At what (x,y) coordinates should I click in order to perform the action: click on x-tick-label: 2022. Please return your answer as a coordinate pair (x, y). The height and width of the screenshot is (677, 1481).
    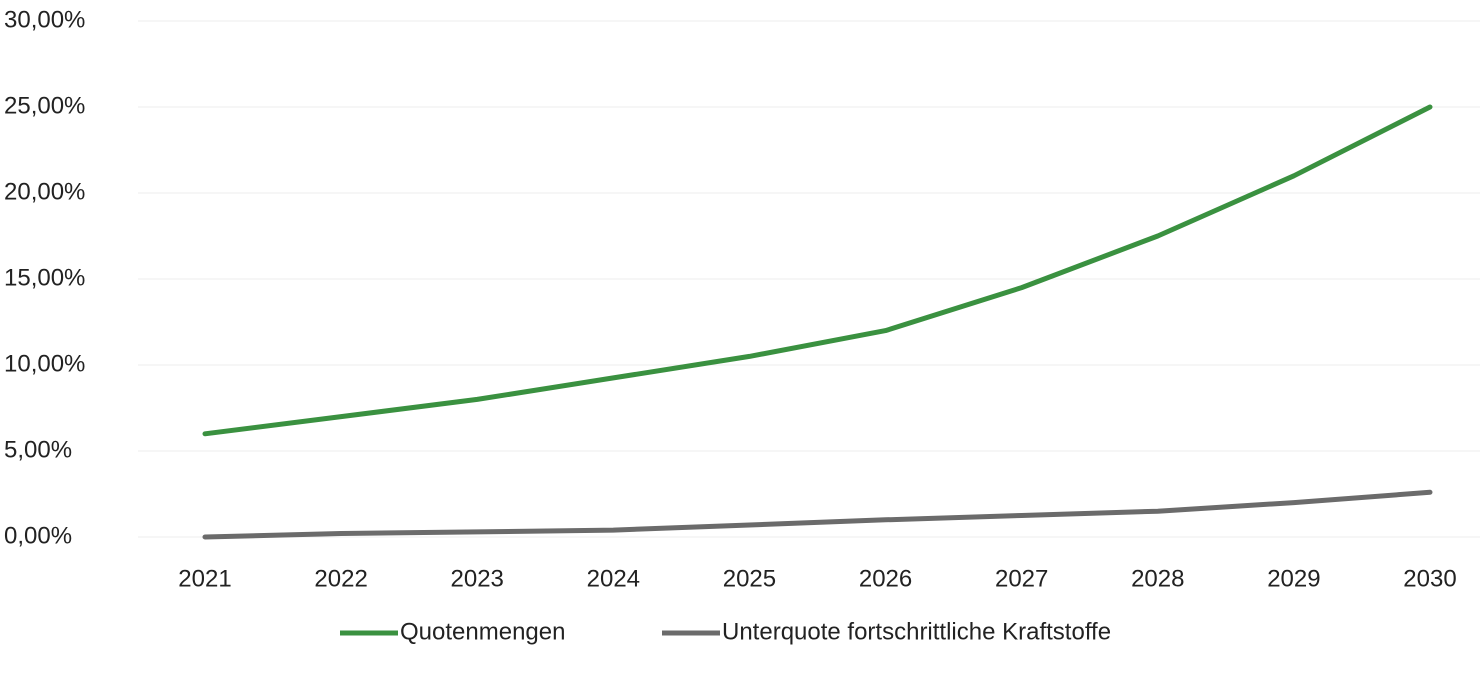
    Looking at the image, I should click on (340, 578).